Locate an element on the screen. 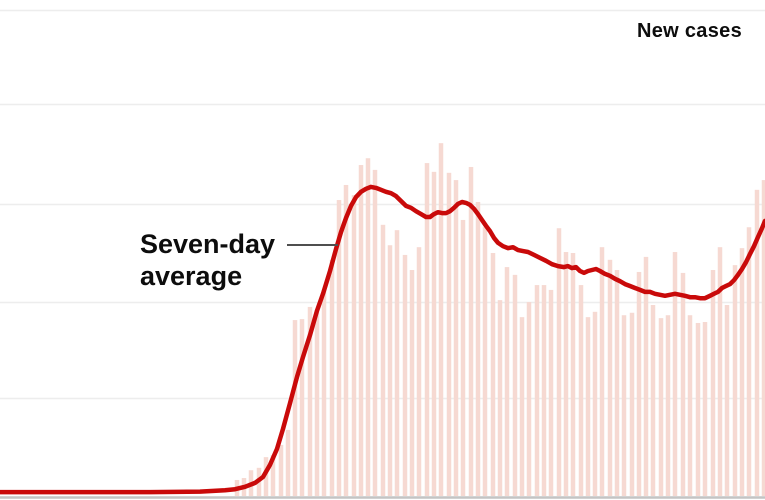 This screenshot has height=500, width=765. seven-day-average-label-line1: Seven-day is located at coordinates (208, 244).